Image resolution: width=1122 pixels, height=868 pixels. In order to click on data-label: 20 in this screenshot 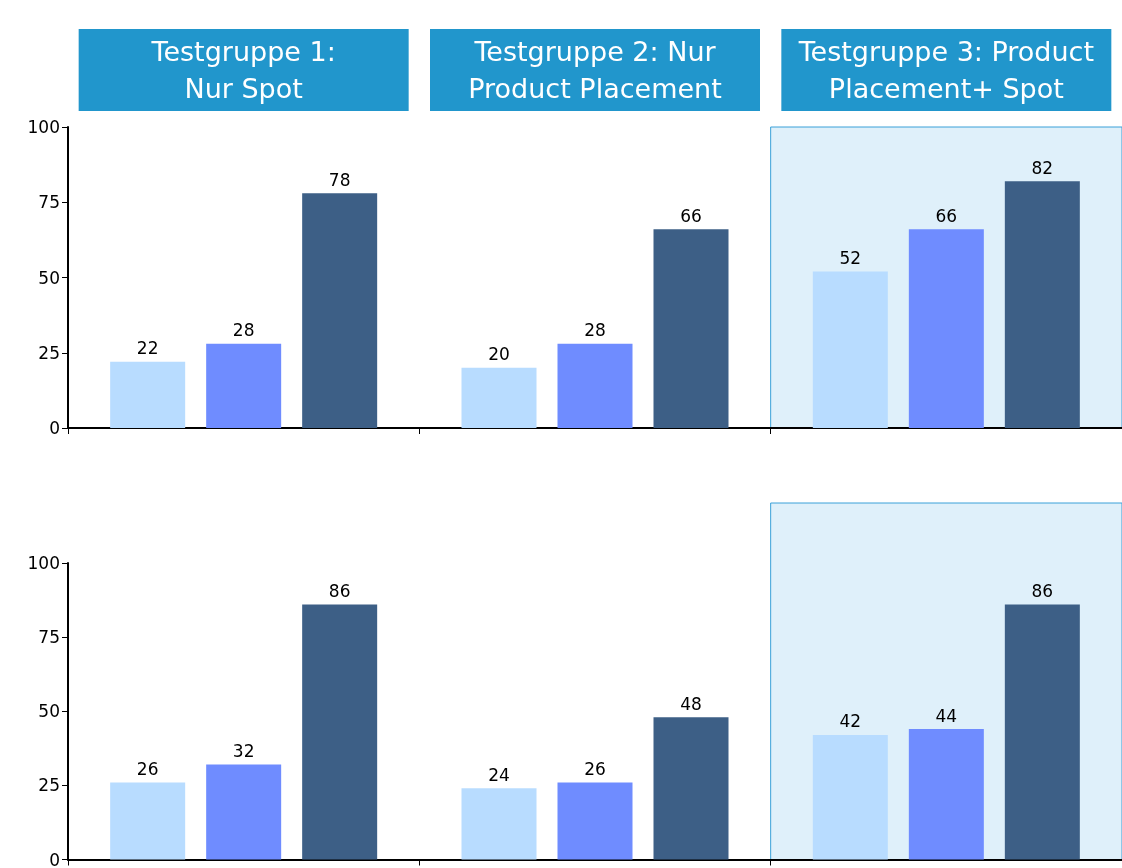, I will do `click(499, 354)`.